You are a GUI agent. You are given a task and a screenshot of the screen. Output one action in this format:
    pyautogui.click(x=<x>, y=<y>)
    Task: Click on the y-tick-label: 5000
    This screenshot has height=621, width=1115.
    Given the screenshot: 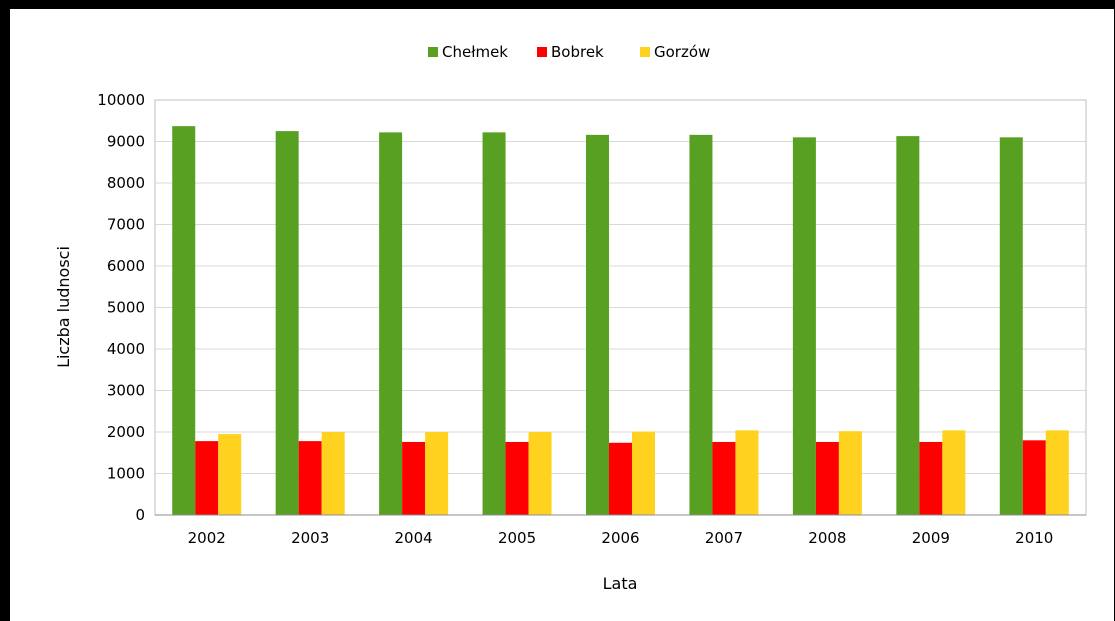 What is the action you would take?
    pyautogui.click(x=126, y=308)
    